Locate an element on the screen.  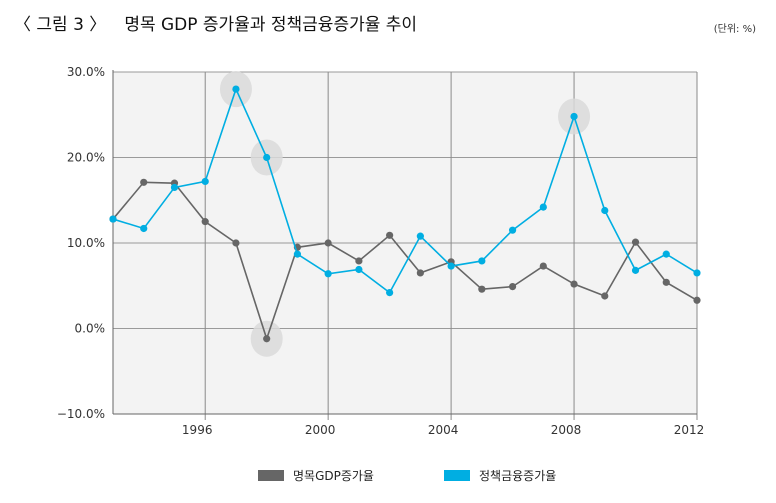
y-tick-label: 0.0% is located at coordinates (90, 329).